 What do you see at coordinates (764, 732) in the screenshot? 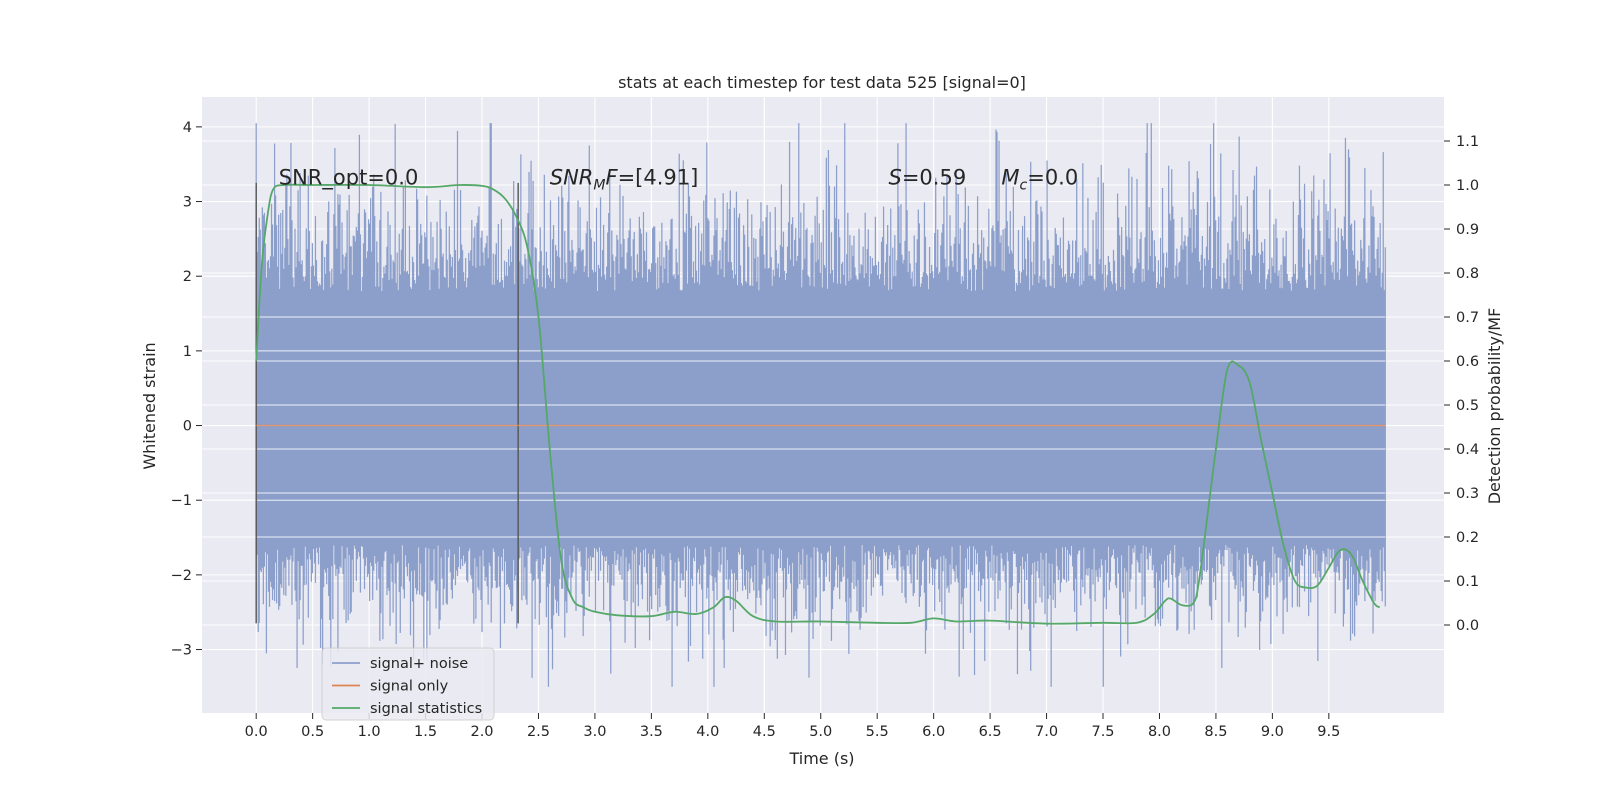
I see `x-tick-label: 4.5` at bounding box center [764, 732].